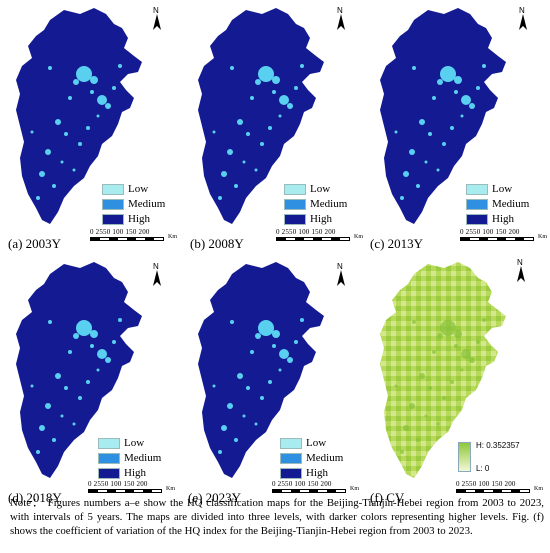  I want to click on hq-legend-a: Low Medium High, so click(133, 204).